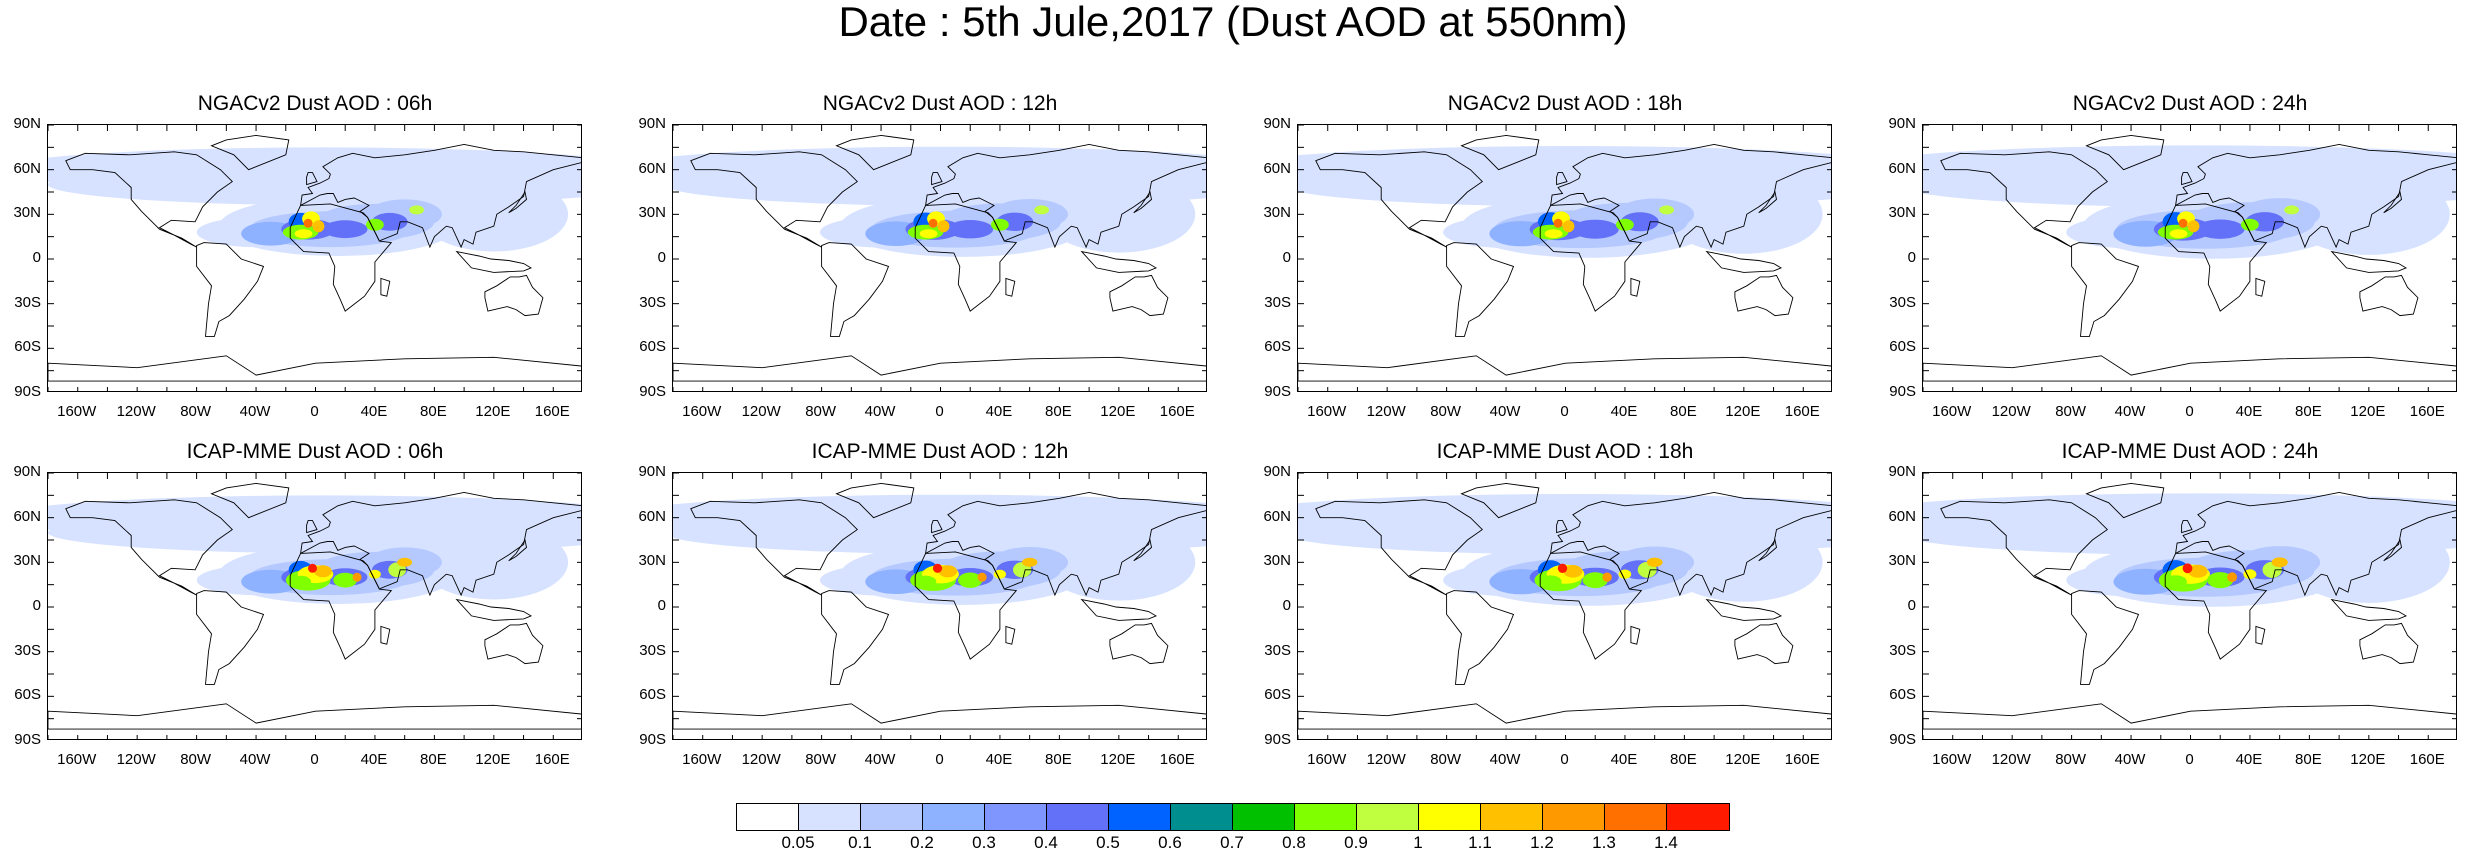  Describe the element at coordinates (2011, 411) in the screenshot. I see `lon-label: 120W` at that location.